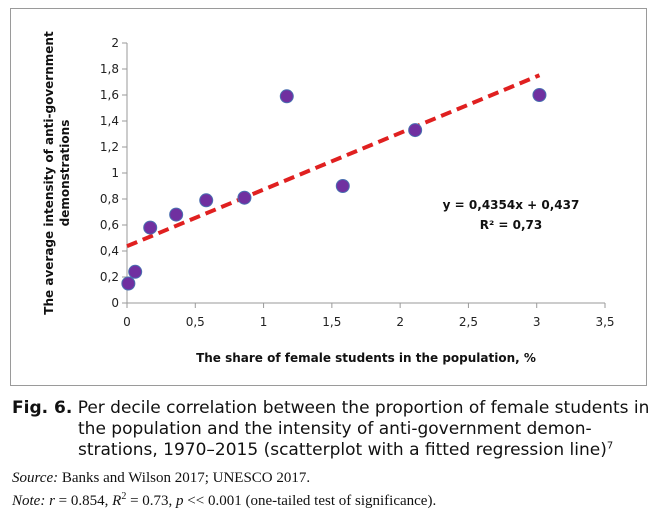 This screenshot has height=527, width=664. Describe the element at coordinates (42, 408) in the screenshot. I see `figure-label: Fig. 6.` at that location.